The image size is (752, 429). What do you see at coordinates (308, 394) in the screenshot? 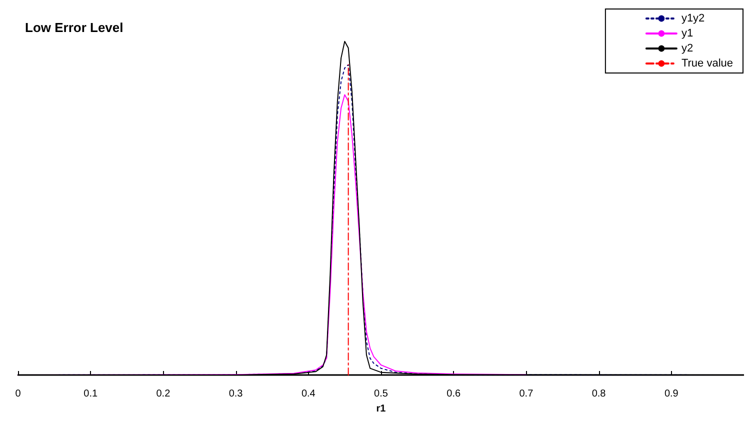
I see `x-tick-label: 0.4` at bounding box center [308, 394].